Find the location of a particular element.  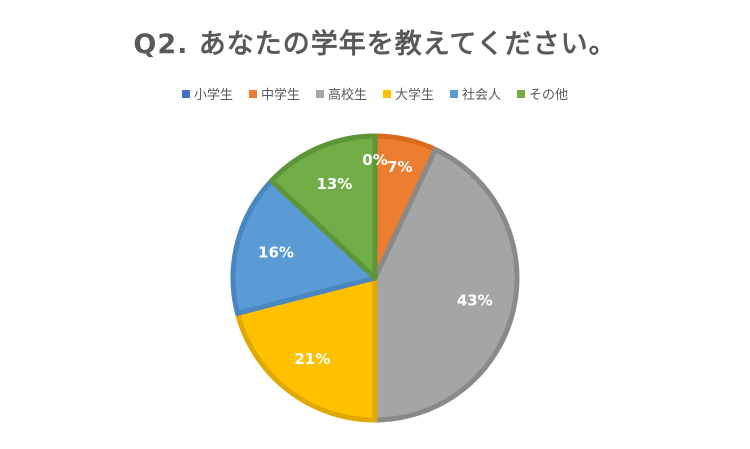

legend-label: 中学生 is located at coordinates (280, 95).